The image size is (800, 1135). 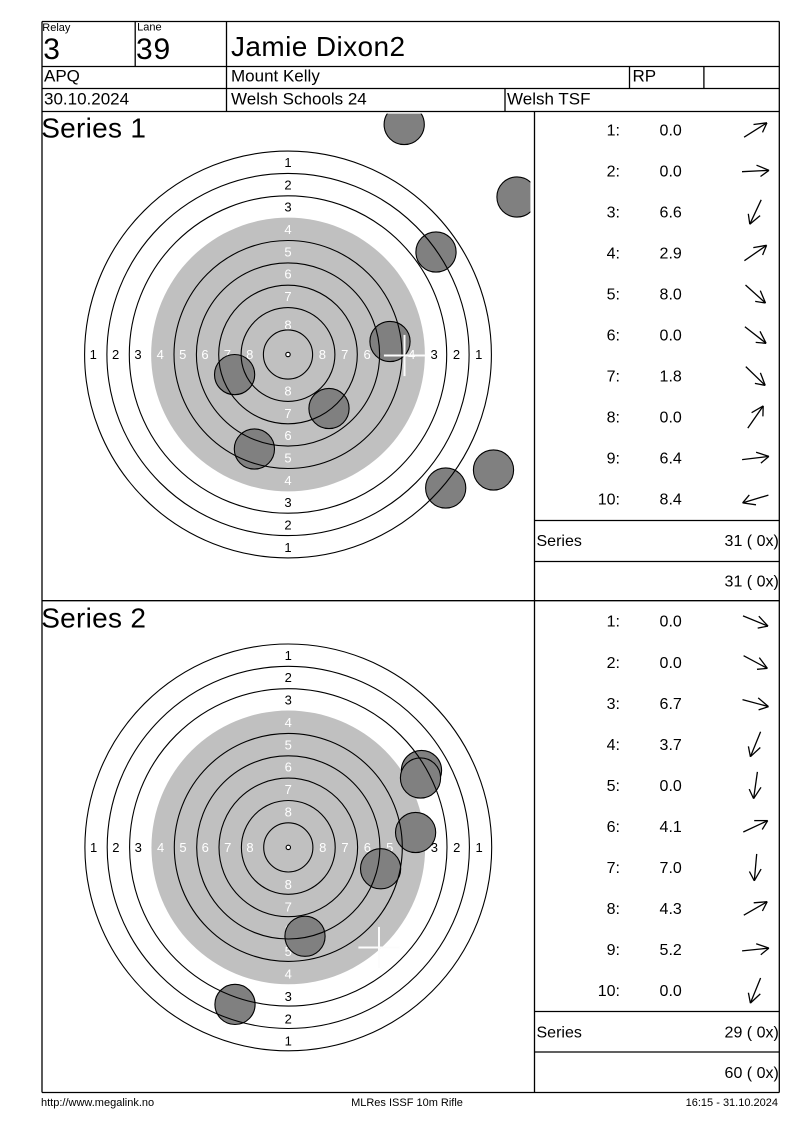 I want to click on svg-text: RP, so click(x=645, y=76).